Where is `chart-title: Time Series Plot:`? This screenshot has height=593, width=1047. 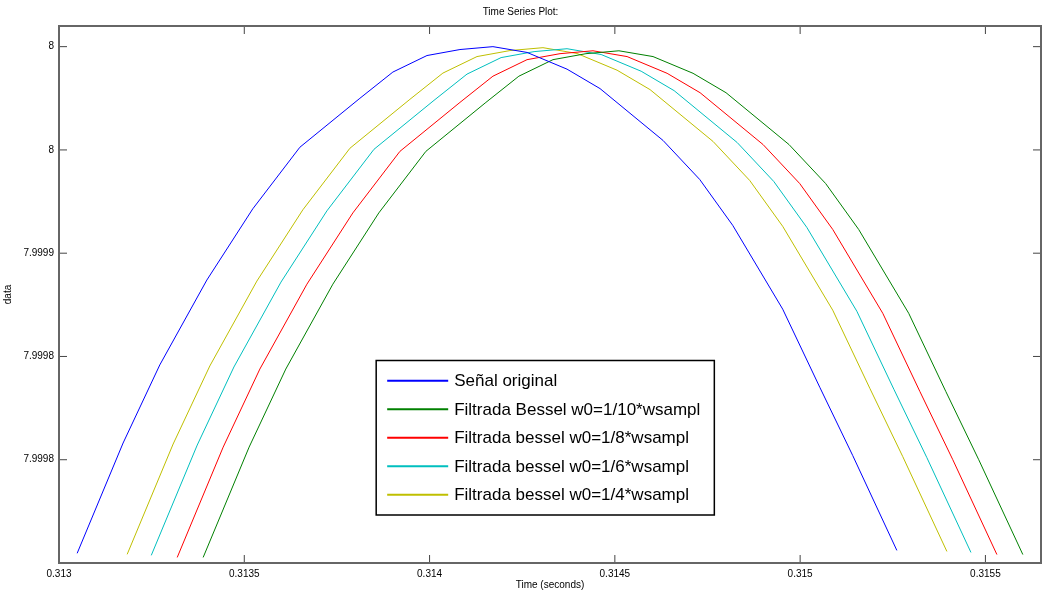 chart-title: Time Series Plot: is located at coordinates (520, 11).